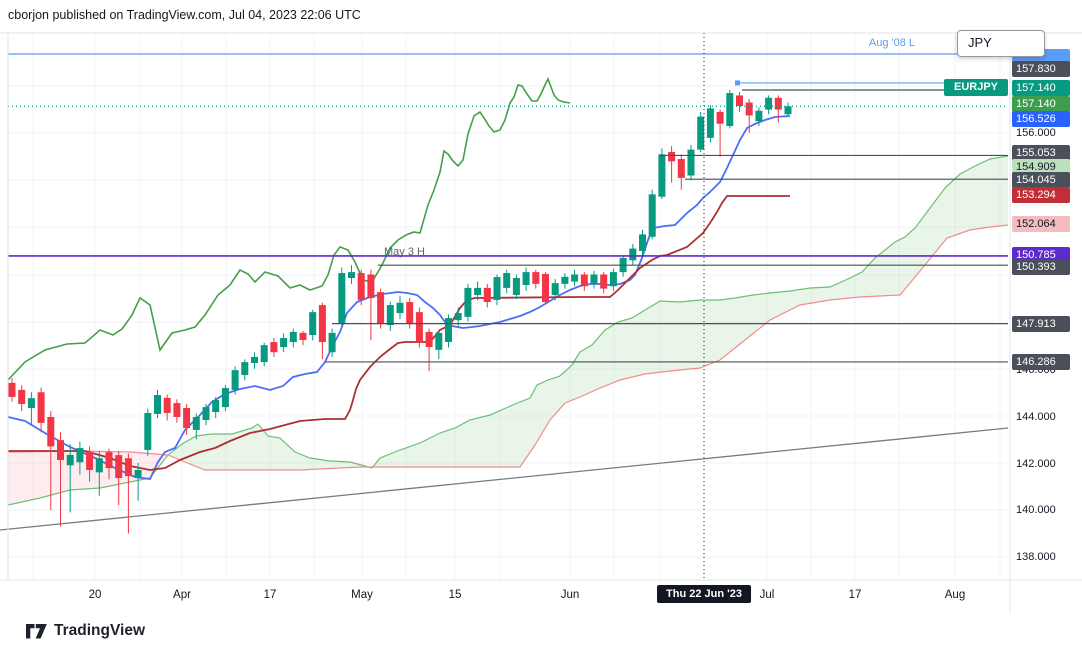 Image resolution: width=1082 pixels, height=647 pixels. Describe the element at coordinates (976, 87) in the screenshot. I see `symbol-price-tag: EURJPY` at that location.